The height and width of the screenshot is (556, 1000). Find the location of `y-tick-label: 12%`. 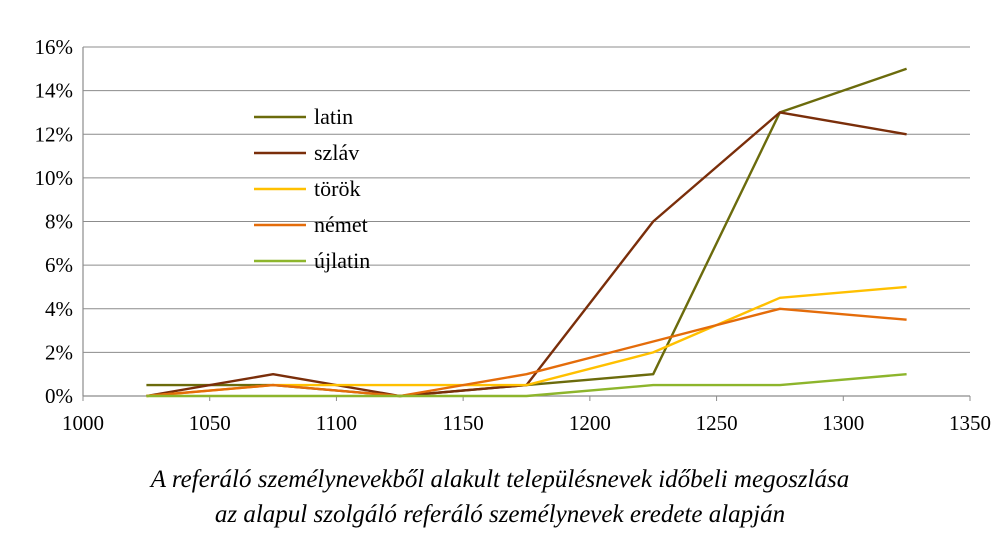

y-tick-label: 12% is located at coordinates (54, 134).